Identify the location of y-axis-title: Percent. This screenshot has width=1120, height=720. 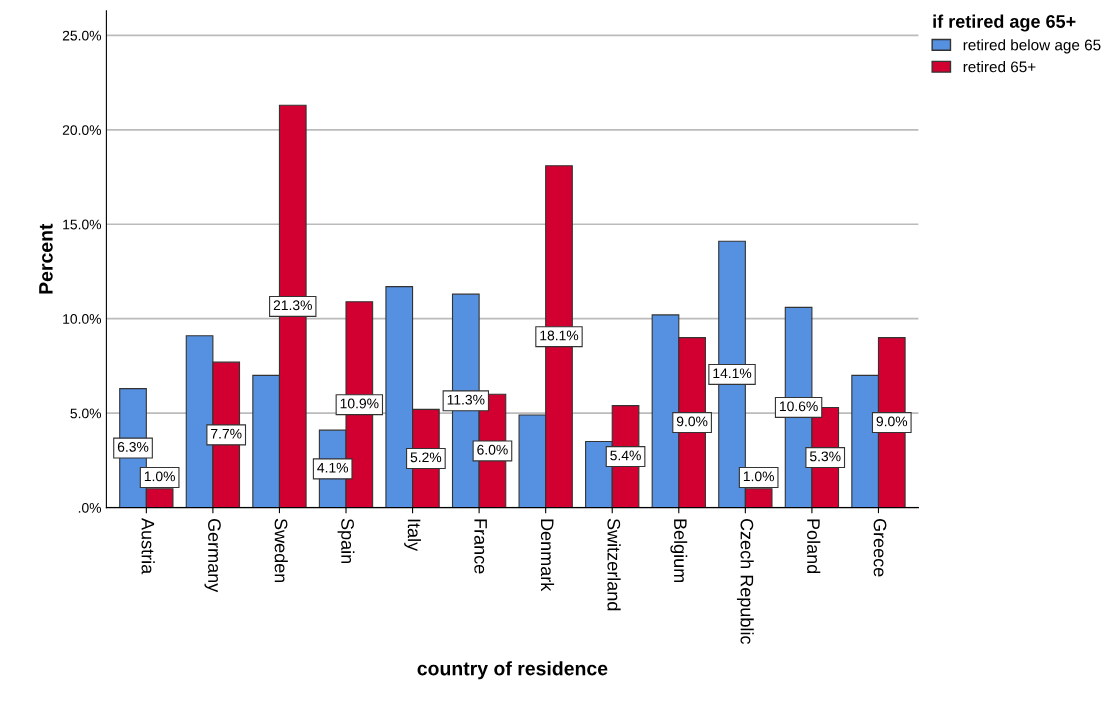
(46, 258).